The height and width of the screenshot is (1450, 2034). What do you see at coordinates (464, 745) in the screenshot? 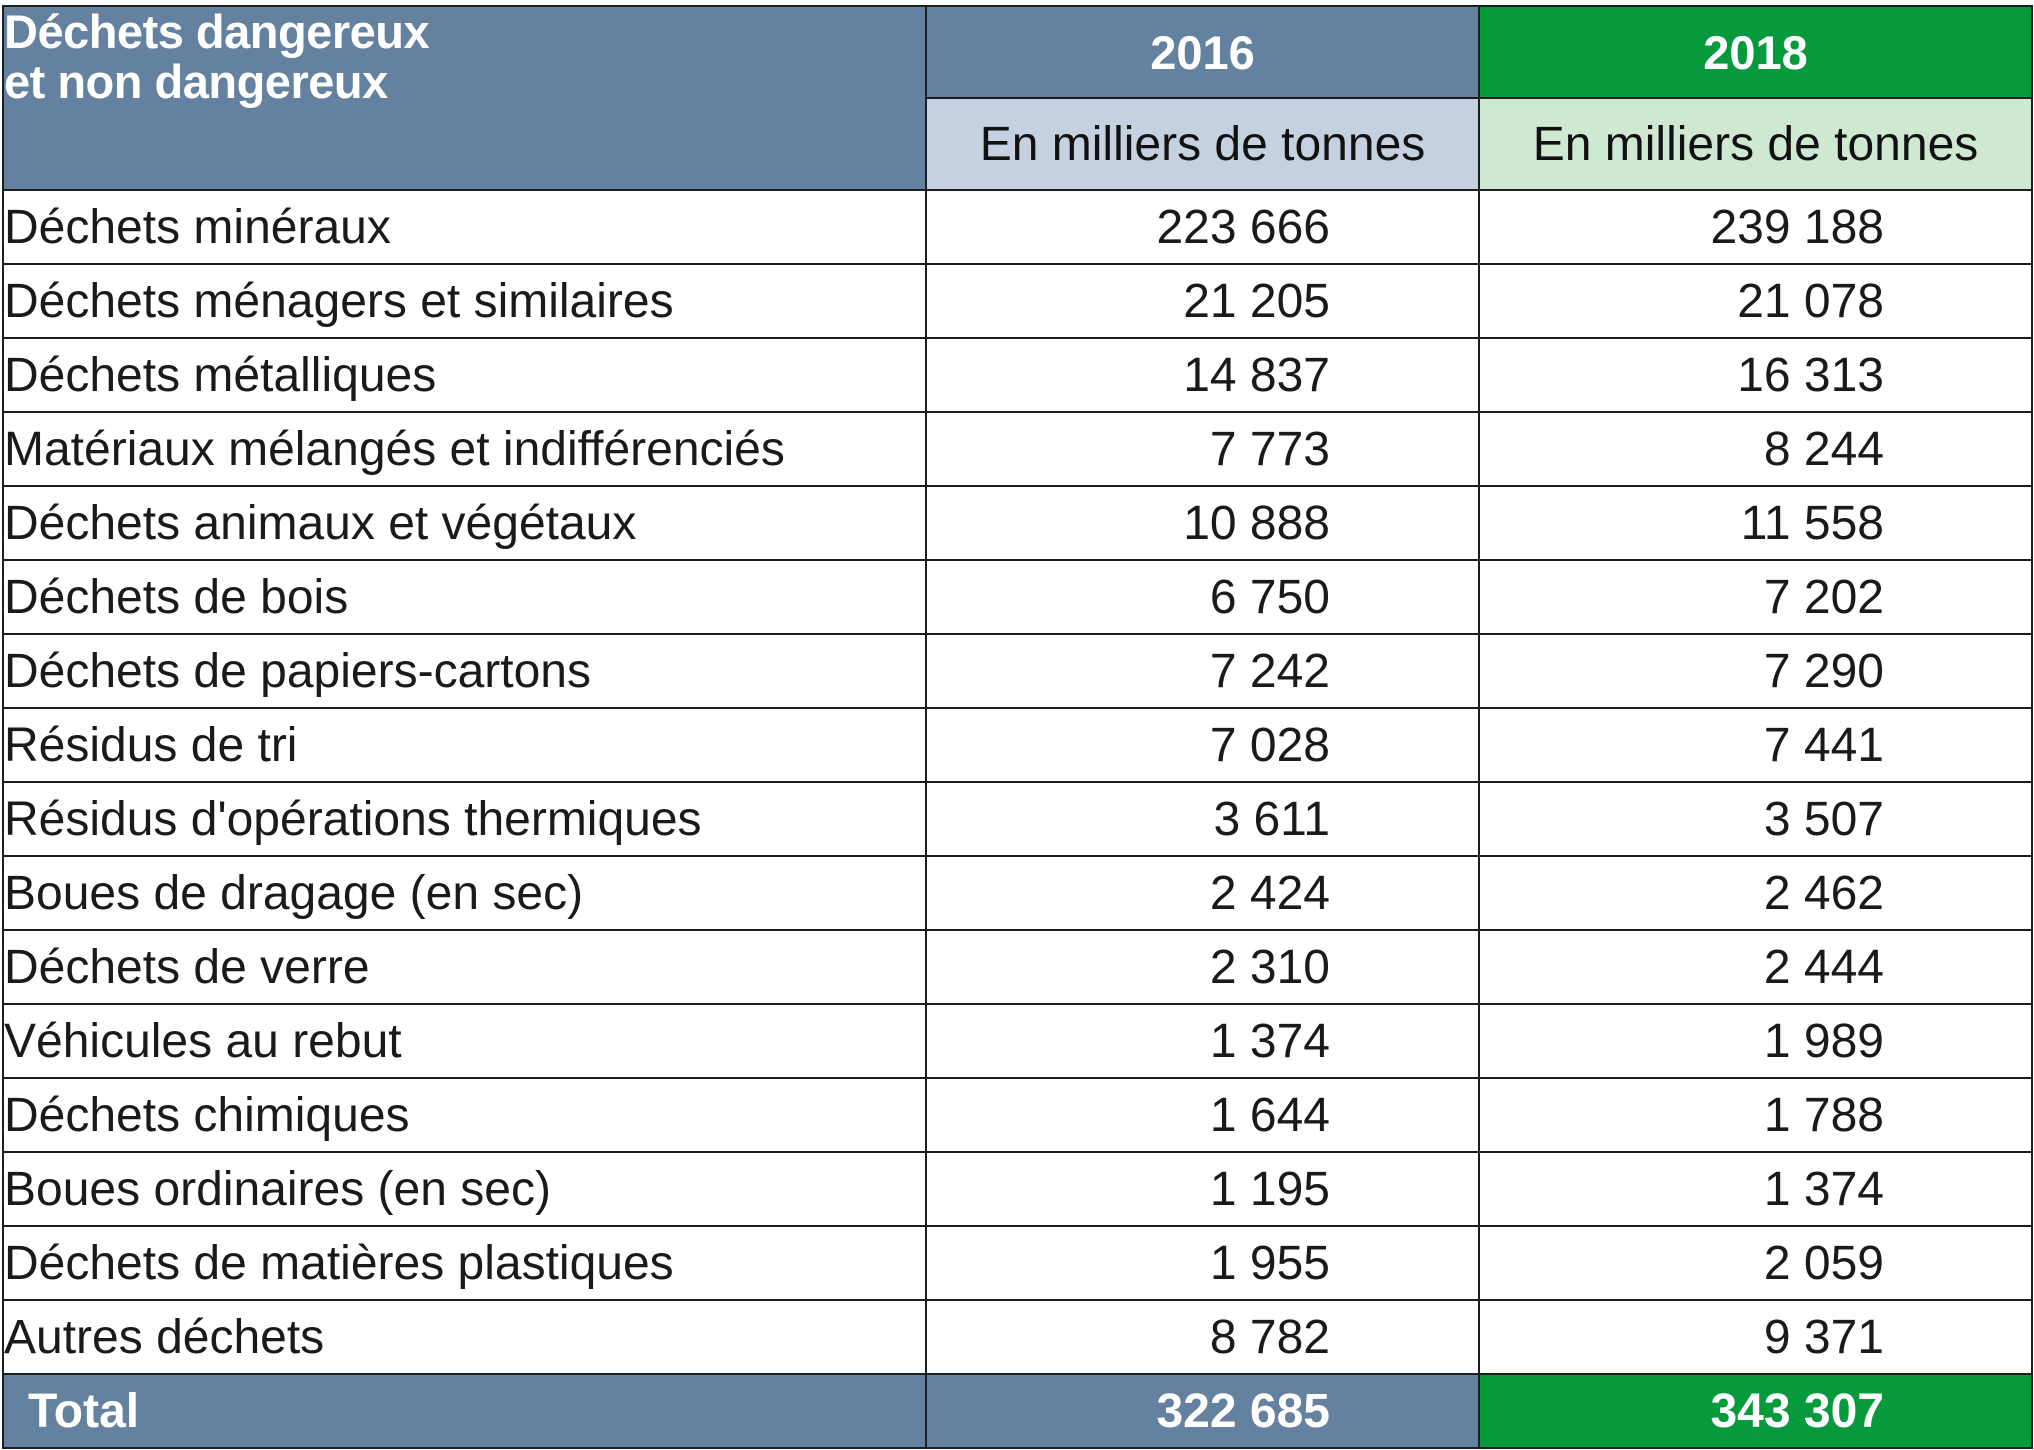
I see `row-label: Résidus de tri` at bounding box center [464, 745].